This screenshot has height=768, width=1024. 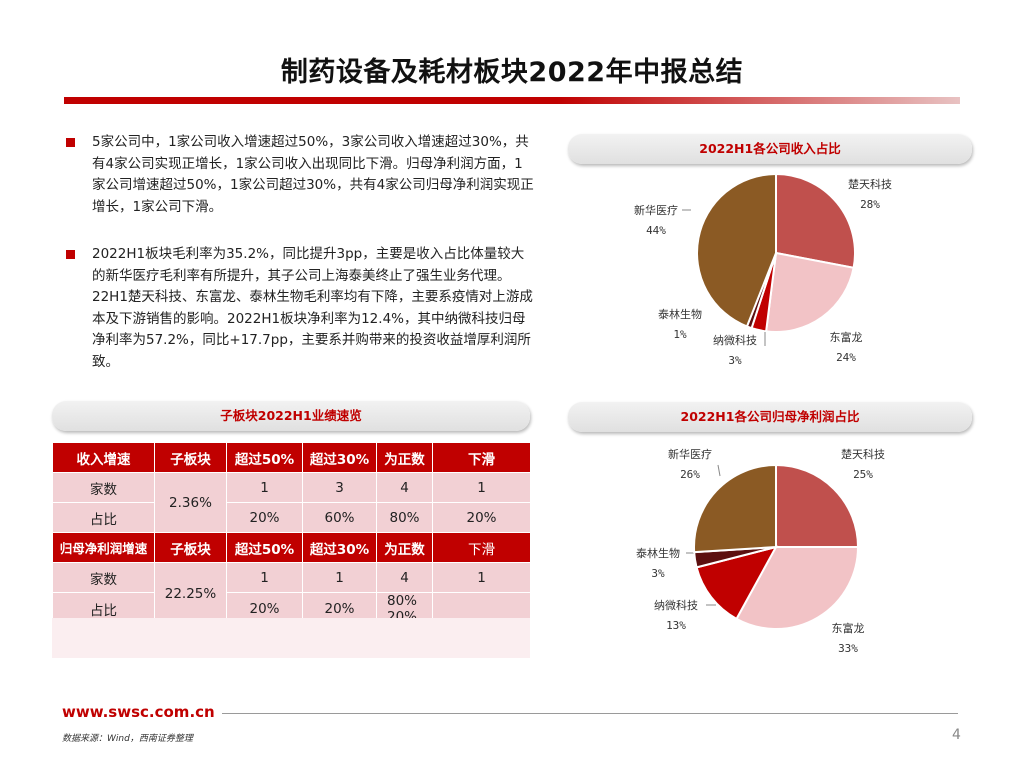 I want to click on net-profit-share-pie-chart: 楚天科技 25% 东富龙 33% 纳微科技 13% 泰林生物 3% 新华医疗 26%, so click(x=760, y=551).